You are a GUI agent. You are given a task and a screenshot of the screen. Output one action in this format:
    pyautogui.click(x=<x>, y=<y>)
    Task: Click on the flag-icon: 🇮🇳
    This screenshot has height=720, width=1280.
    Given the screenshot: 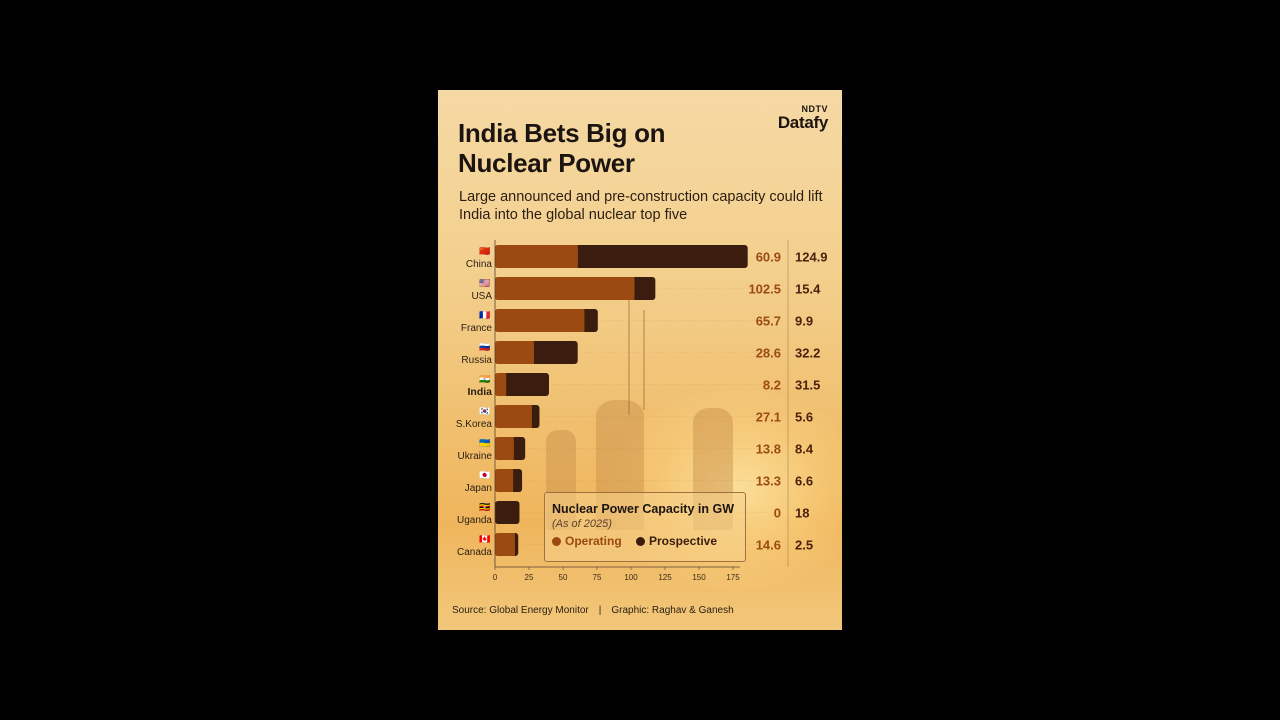 What is the action you would take?
    pyautogui.click(x=484, y=379)
    